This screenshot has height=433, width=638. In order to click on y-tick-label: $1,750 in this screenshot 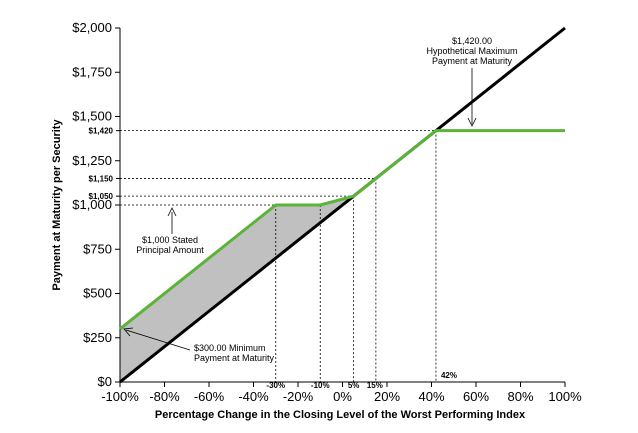, I will do `click(92, 71)`.